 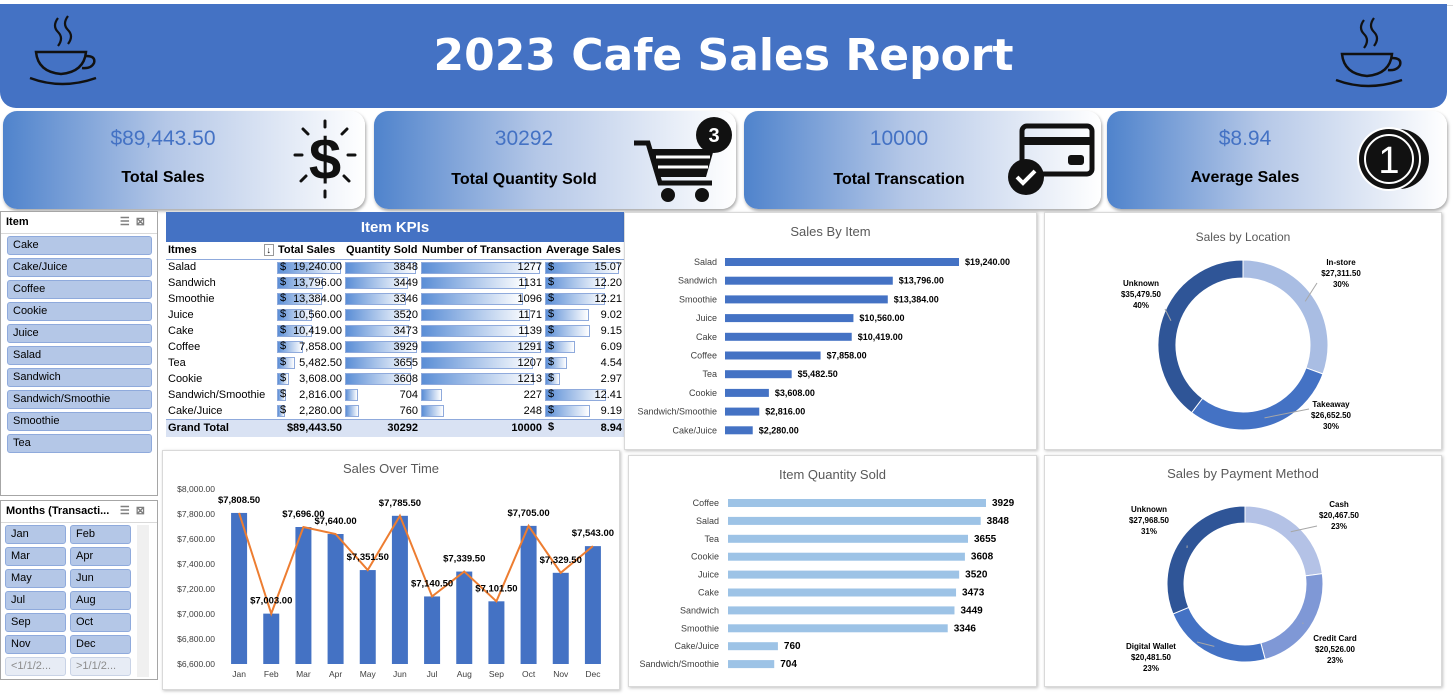 What do you see at coordinates (100, 556) in the screenshot?
I see `month-option: Apr` at bounding box center [100, 556].